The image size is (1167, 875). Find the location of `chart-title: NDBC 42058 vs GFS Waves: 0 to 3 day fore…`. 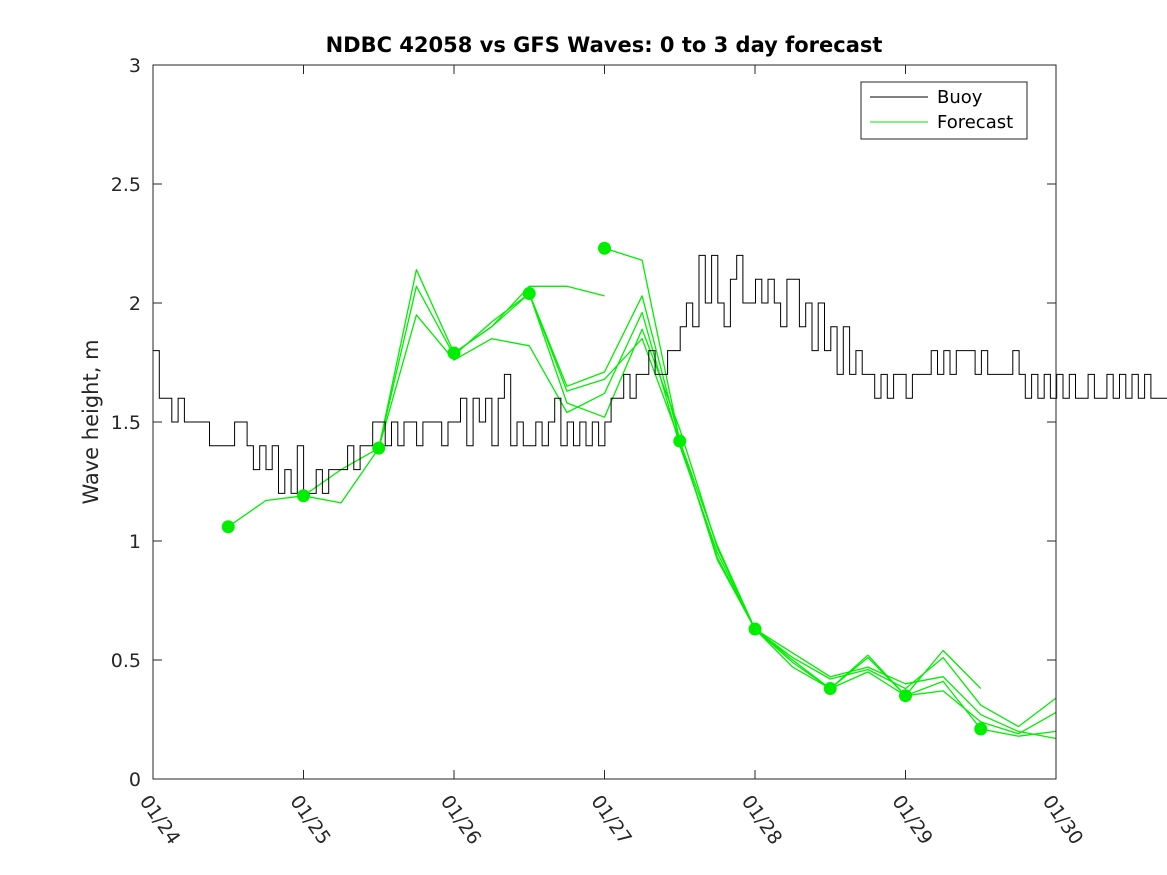

chart-title: NDBC 42058 vs GFS Waves: 0 to 3 day fore… is located at coordinates (604, 45).